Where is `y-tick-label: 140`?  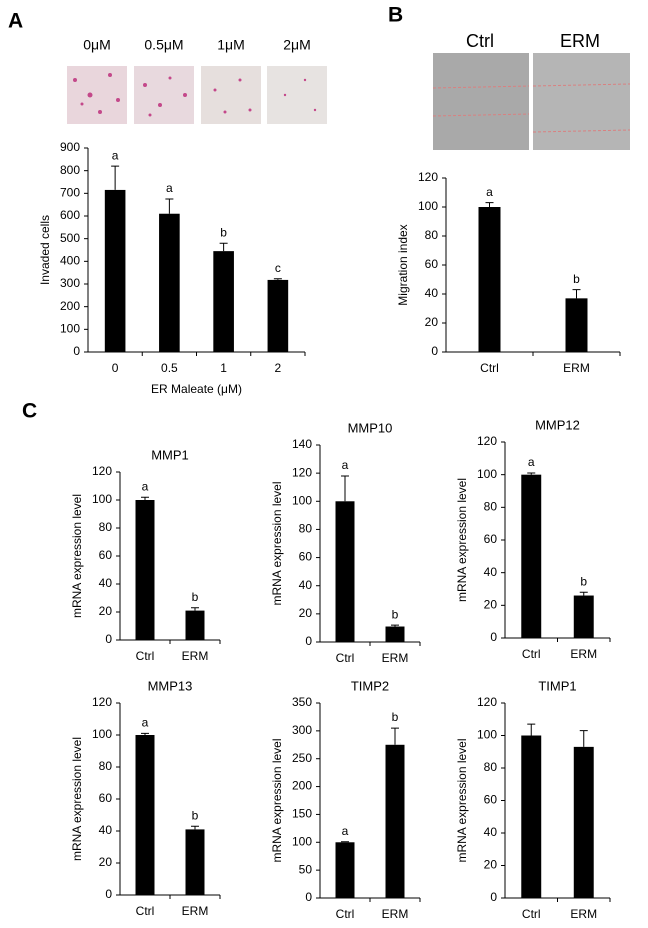 y-tick-label: 140 is located at coordinates (302, 444).